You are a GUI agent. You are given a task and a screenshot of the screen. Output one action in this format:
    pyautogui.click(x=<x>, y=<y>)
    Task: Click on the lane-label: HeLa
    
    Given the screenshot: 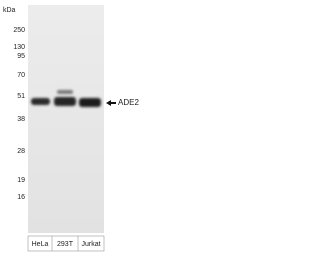 What is the action you would take?
    pyautogui.click(x=40, y=244)
    